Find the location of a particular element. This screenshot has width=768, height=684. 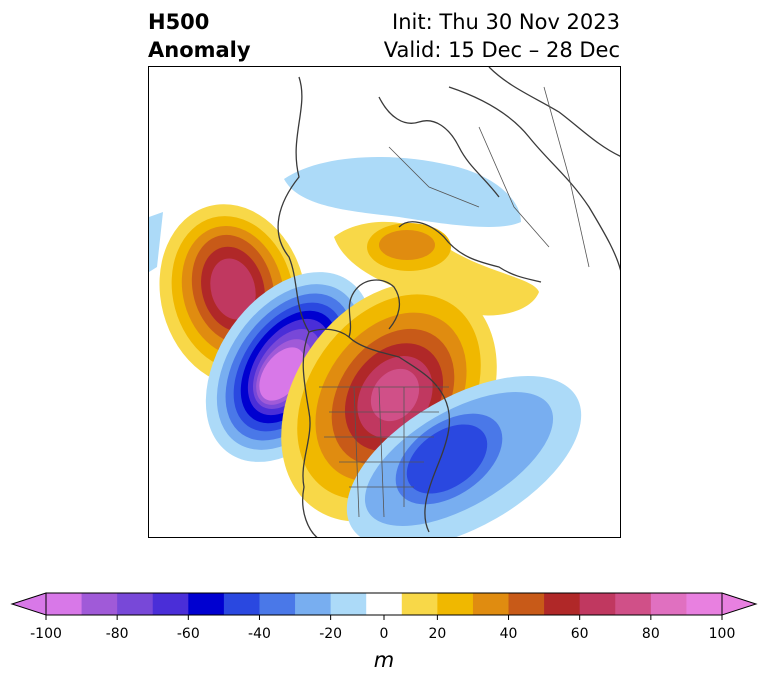

map-title: H500 Anomaly is located at coordinates (199, 36).